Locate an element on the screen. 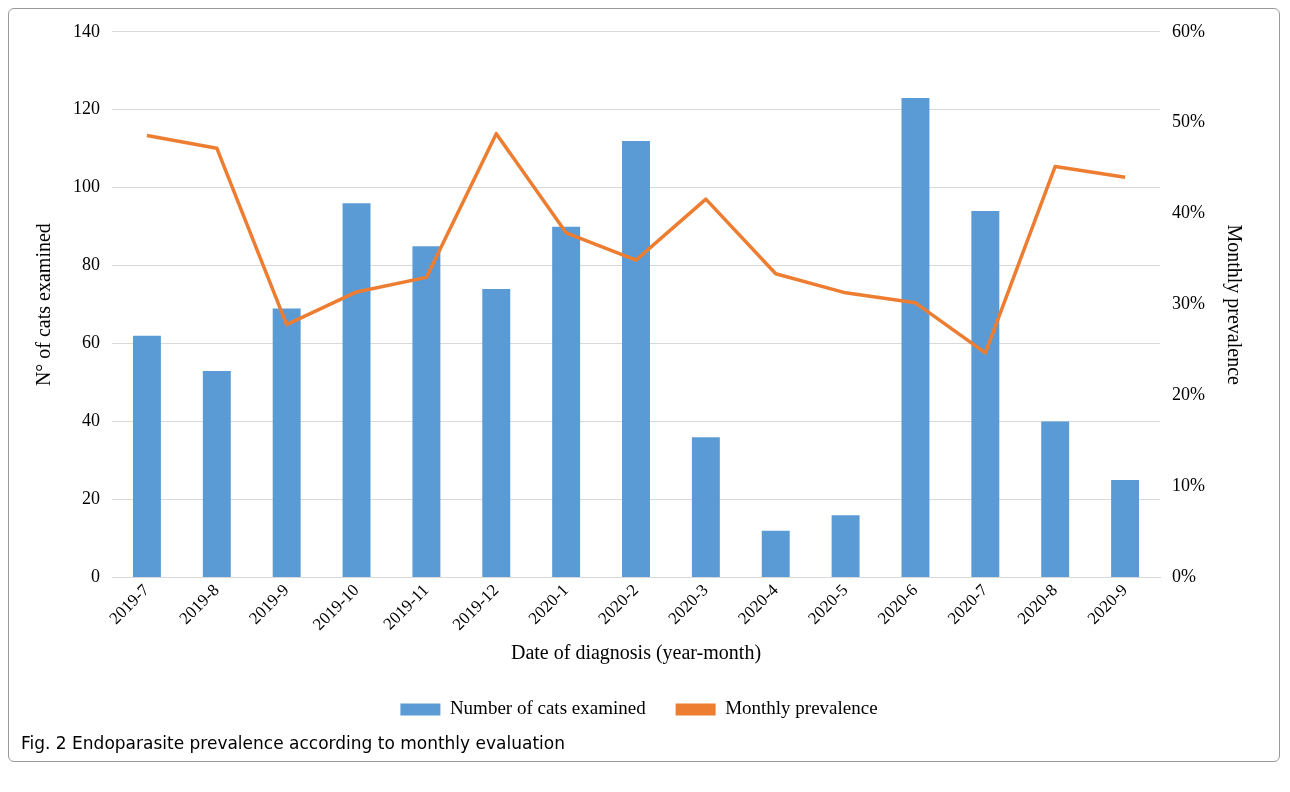 Image resolution: width=1290 pixels, height=792 pixels. y2-tick-label: 30% is located at coordinates (1189, 303).